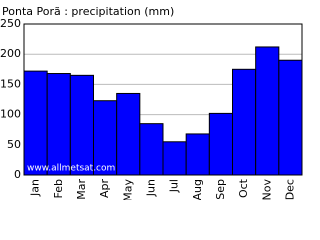 This screenshot has width=320, height=240. What do you see at coordinates (220, 189) in the screenshot?
I see `x-tick-label: Sep` at bounding box center [220, 189].